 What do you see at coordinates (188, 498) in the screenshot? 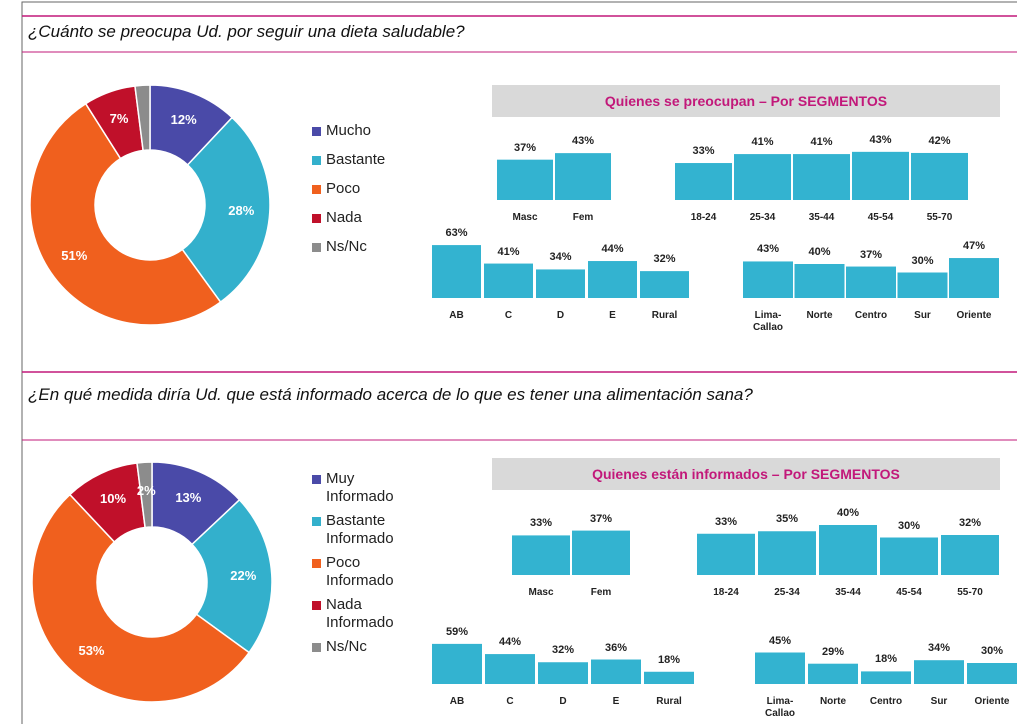
I see `donut-label: 13%` at bounding box center [188, 498].